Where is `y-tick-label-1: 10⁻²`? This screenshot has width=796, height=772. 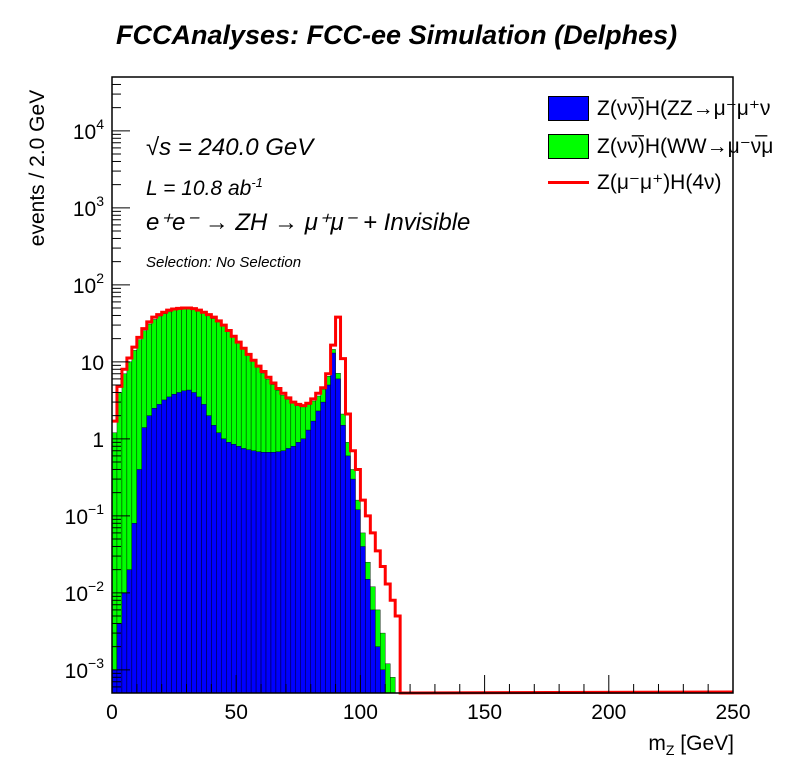
y-tick-label-1: 10⁻² is located at coordinates (85, 592).